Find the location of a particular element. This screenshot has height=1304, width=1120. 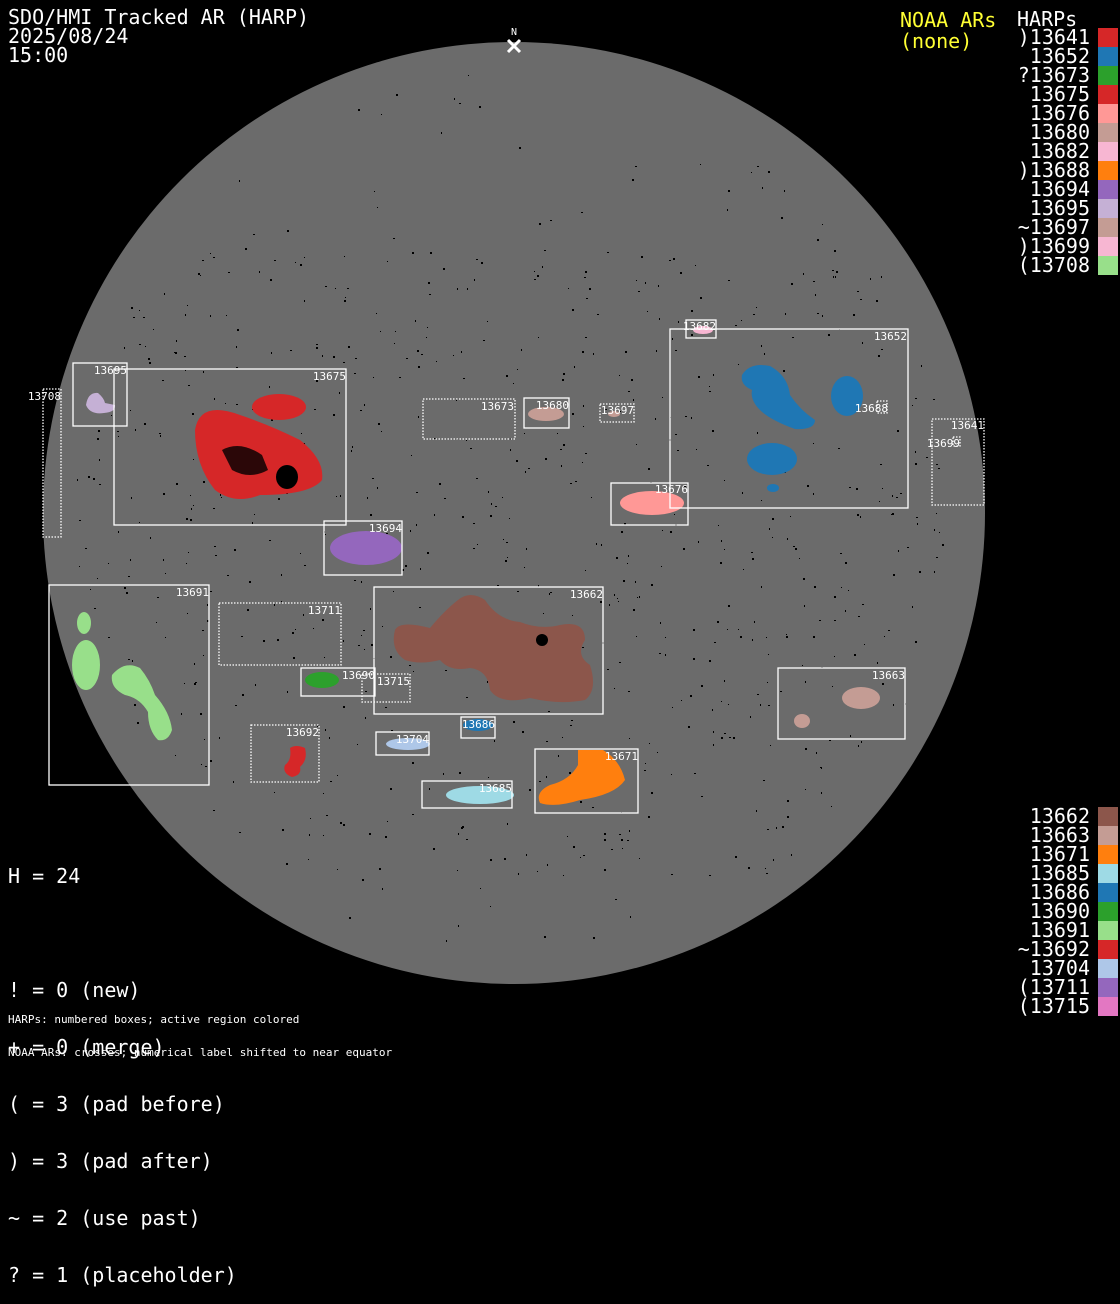

legend-item: 13652 is located at coordinates (1055, 56).